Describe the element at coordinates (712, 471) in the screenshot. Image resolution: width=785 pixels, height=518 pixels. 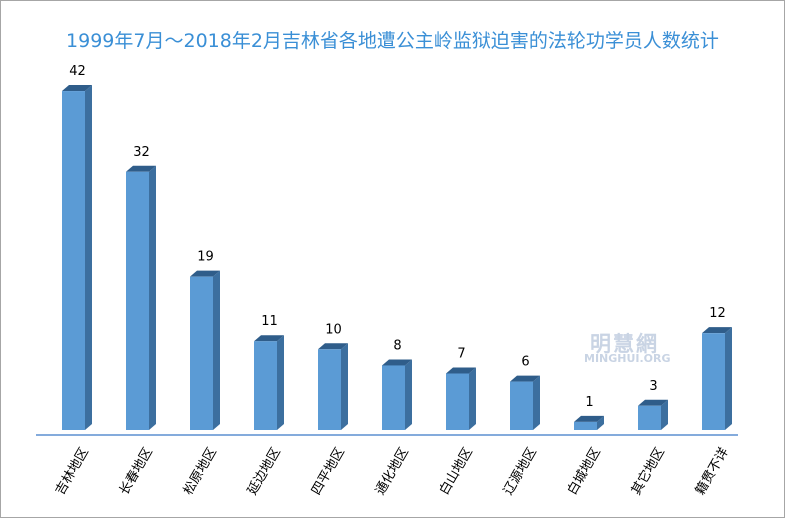
I see `category-label: 籍贯不详` at that location.